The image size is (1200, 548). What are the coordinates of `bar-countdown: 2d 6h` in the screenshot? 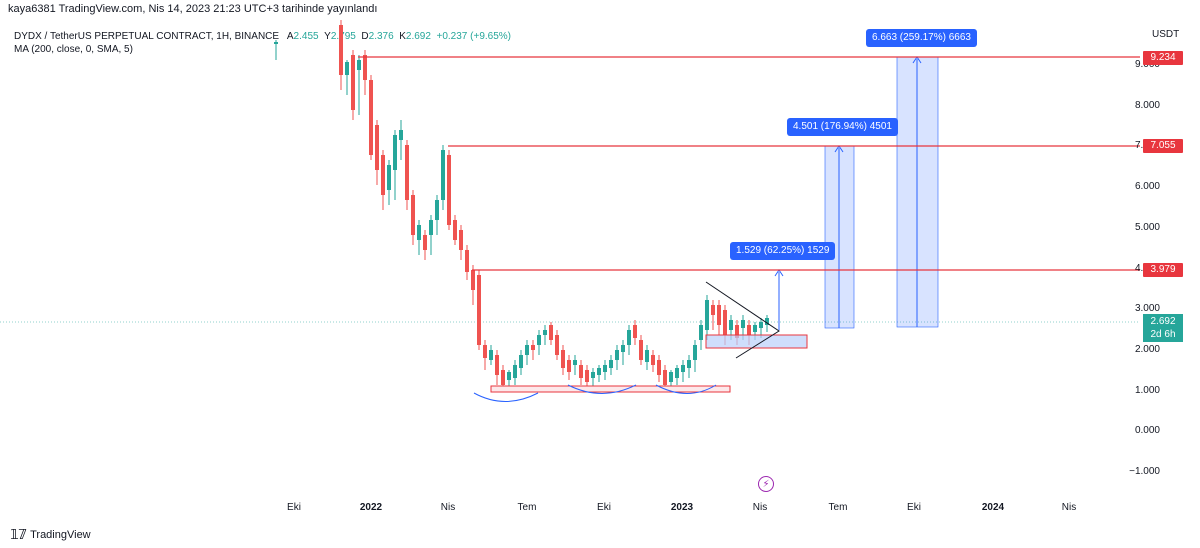 It's located at (1163, 334).